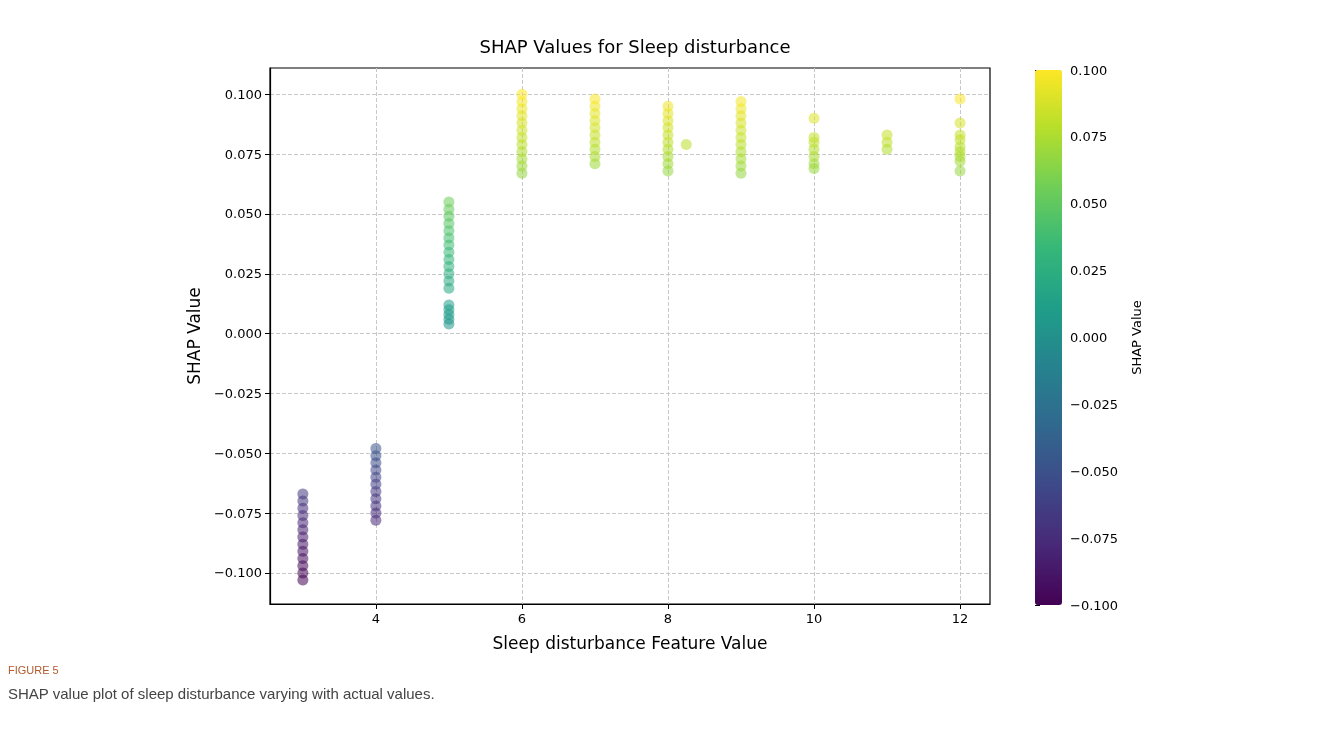  I want to click on color-bar-label: 0.000, so click(1089, 337).